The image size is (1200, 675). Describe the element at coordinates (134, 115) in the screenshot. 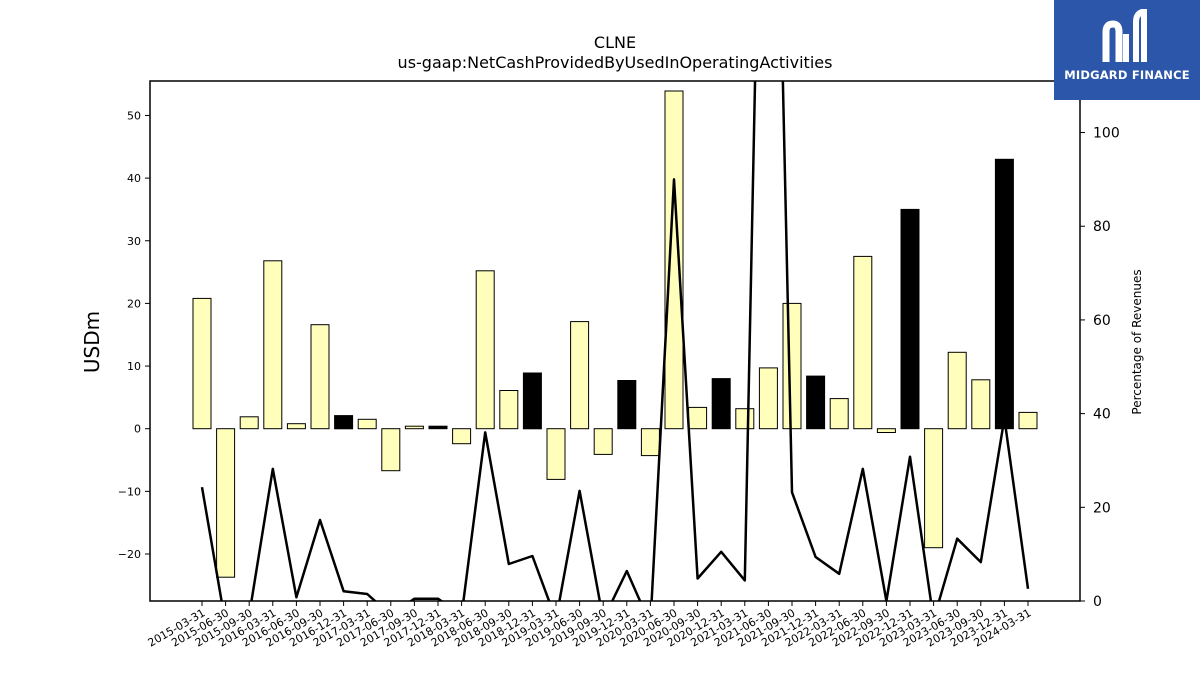

I see `y-tick-label: 50` at that location.